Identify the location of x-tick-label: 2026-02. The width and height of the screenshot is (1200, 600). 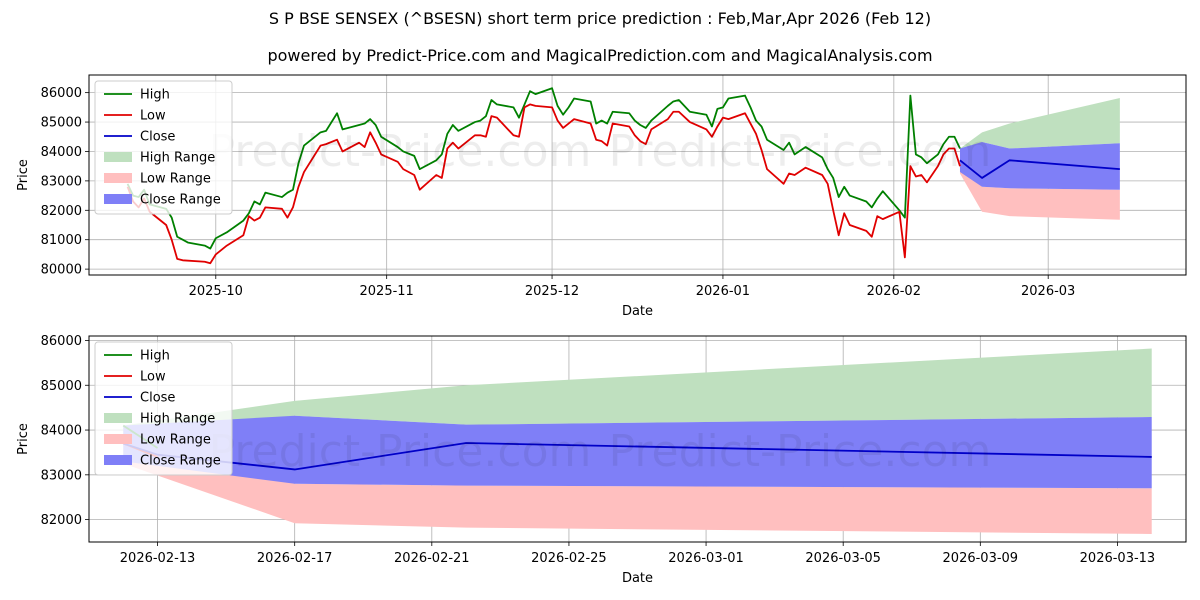
(894, 291).